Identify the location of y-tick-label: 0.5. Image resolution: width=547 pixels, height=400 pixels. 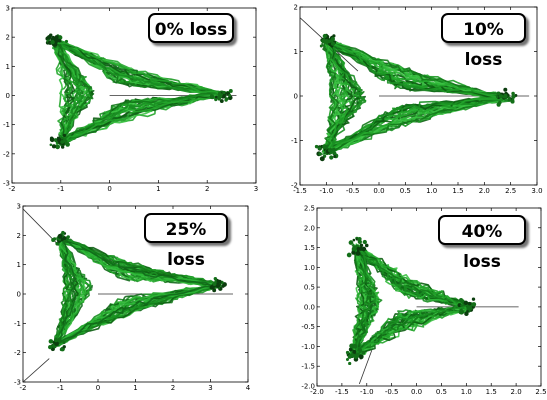
(309, 288).